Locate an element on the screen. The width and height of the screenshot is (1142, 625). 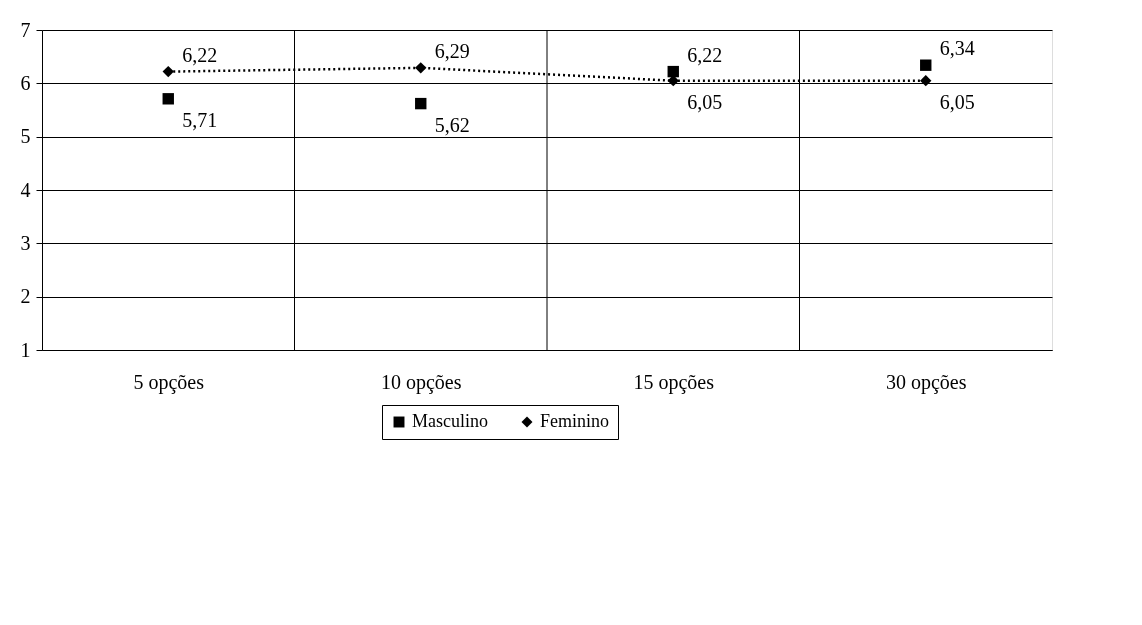
x-tick-label: 30 opções is located at coordinates (926, 382).